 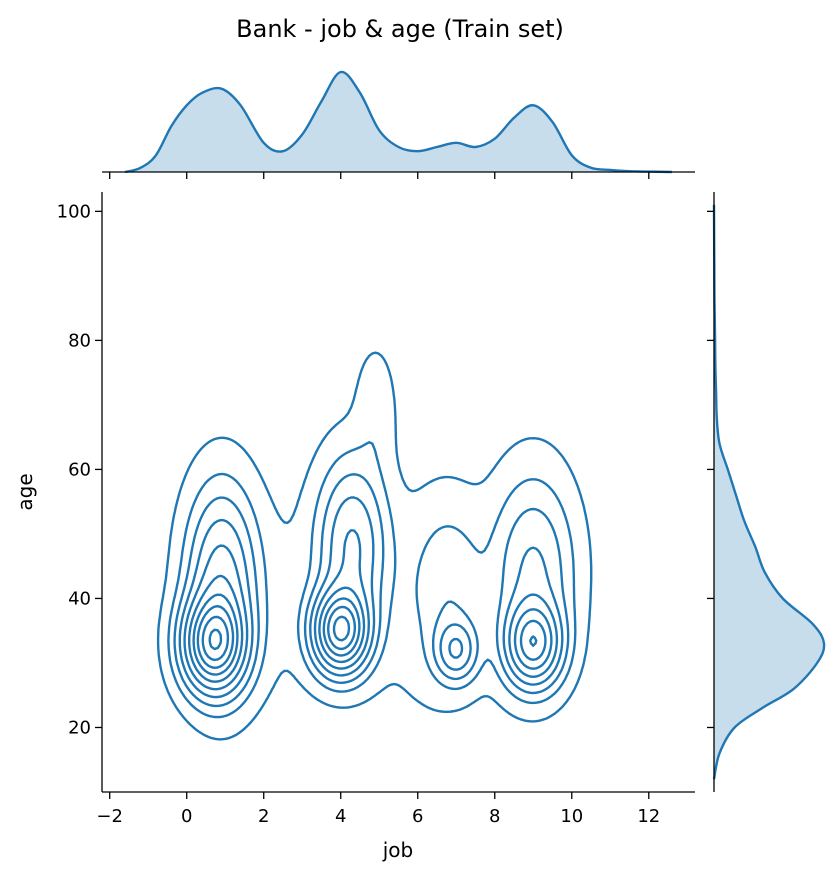 What do you see at coordinates (648, 816) in the screenshot?
I see `x-tick-label: 12` at bounding box center [648, 816].